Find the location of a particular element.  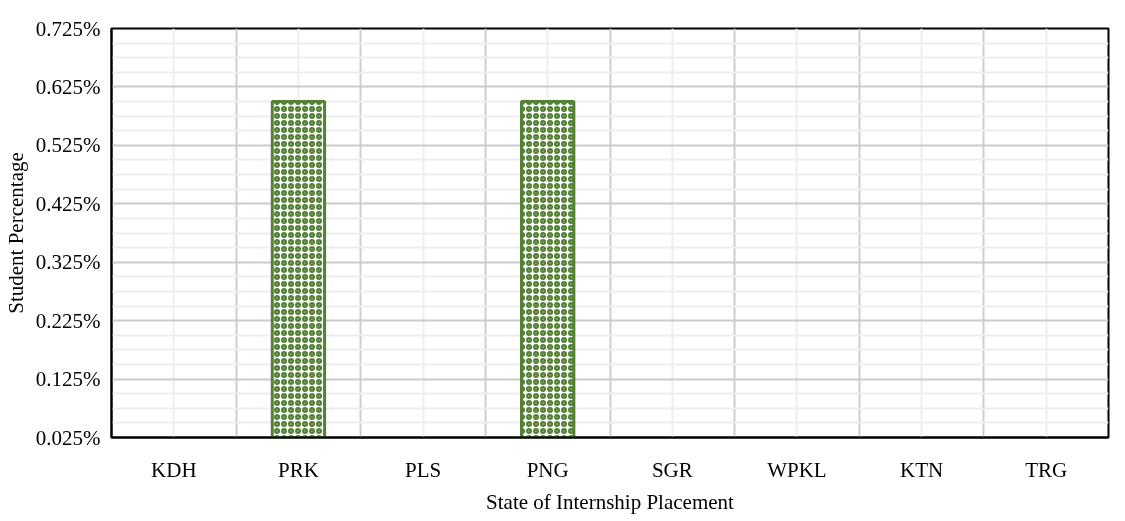

y-tick-label: 0.525% is located at coordinates (68, 145).